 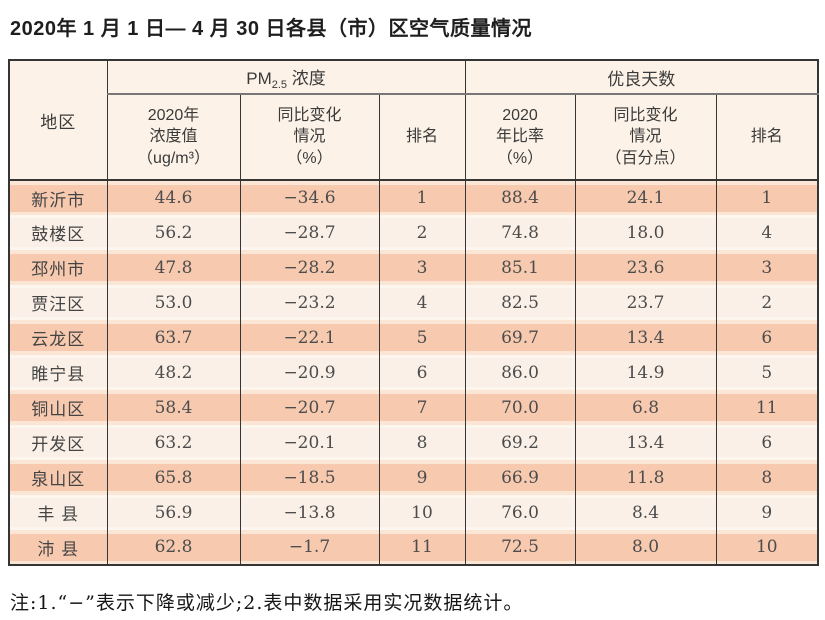 What do you see at coordinates (767, 267) in the screenshot?
I see `good-rank-cell: 3` at bounding box center [767, 267].